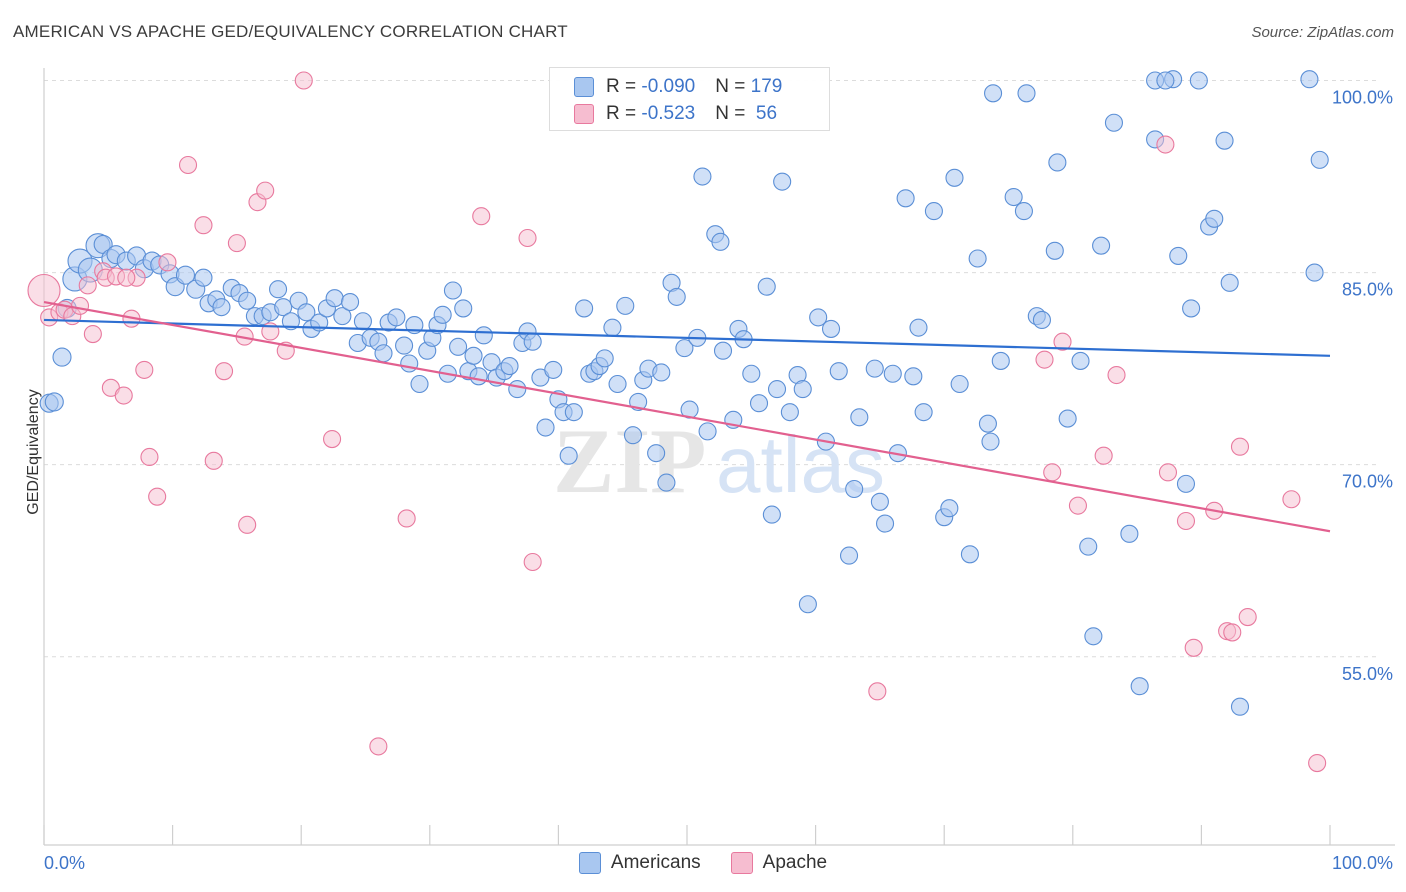 The width and height of the screenshot is (1406, 892). I want to click on bottom-legend-apache: Apache, so click(778, 863).